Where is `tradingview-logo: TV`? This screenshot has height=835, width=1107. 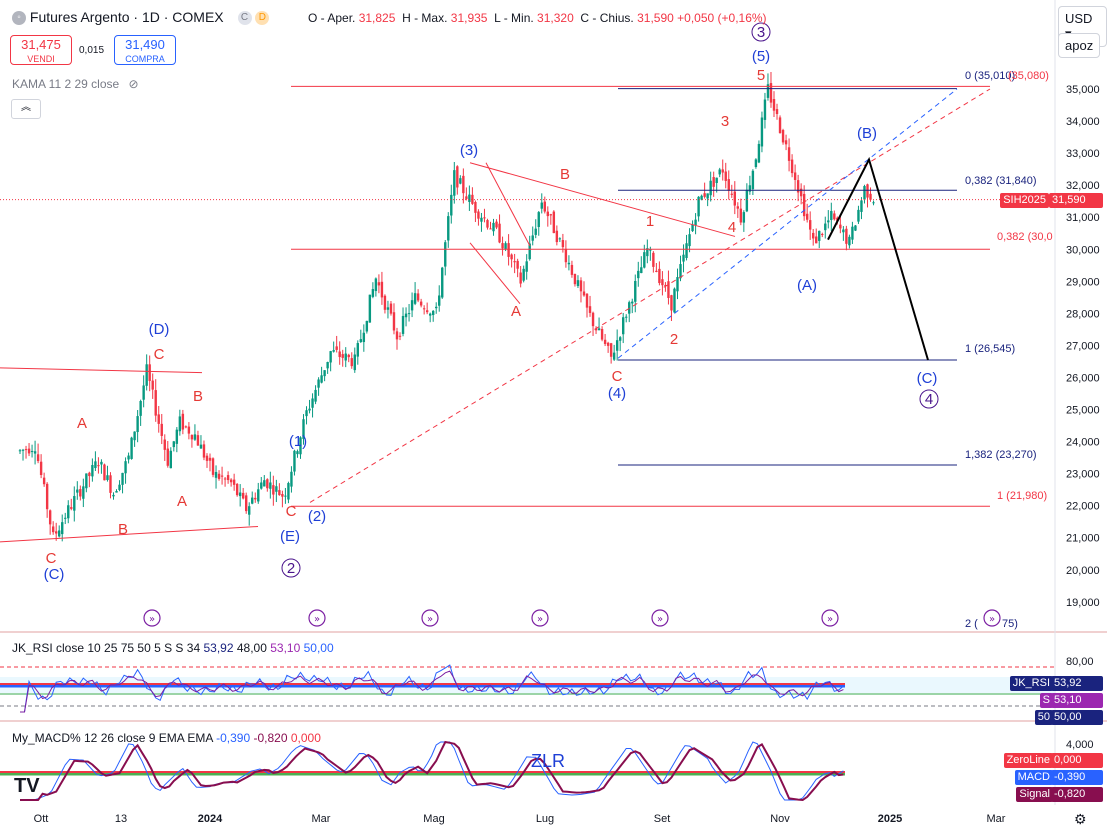 tradingview-logo: TV is located at coordinates (27, 786).